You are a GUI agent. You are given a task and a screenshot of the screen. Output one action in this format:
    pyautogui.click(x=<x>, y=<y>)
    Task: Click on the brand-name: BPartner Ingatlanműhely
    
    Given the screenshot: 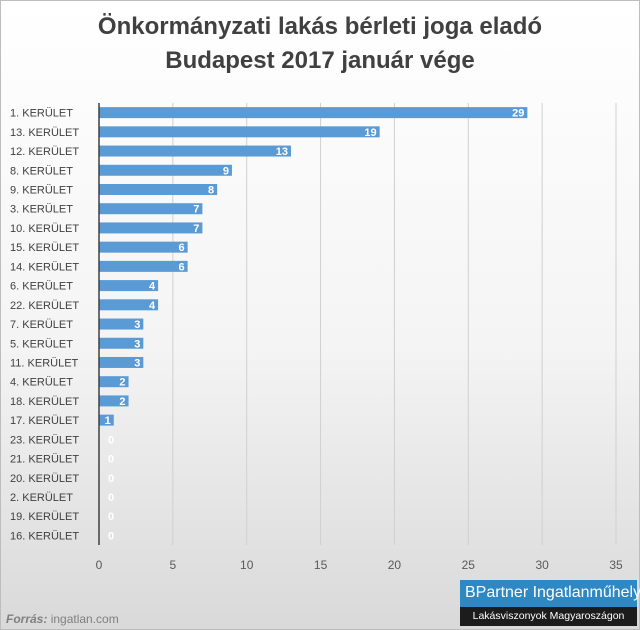 What is the action you would take?
    pyautogui.click(x=552, y=592)
    